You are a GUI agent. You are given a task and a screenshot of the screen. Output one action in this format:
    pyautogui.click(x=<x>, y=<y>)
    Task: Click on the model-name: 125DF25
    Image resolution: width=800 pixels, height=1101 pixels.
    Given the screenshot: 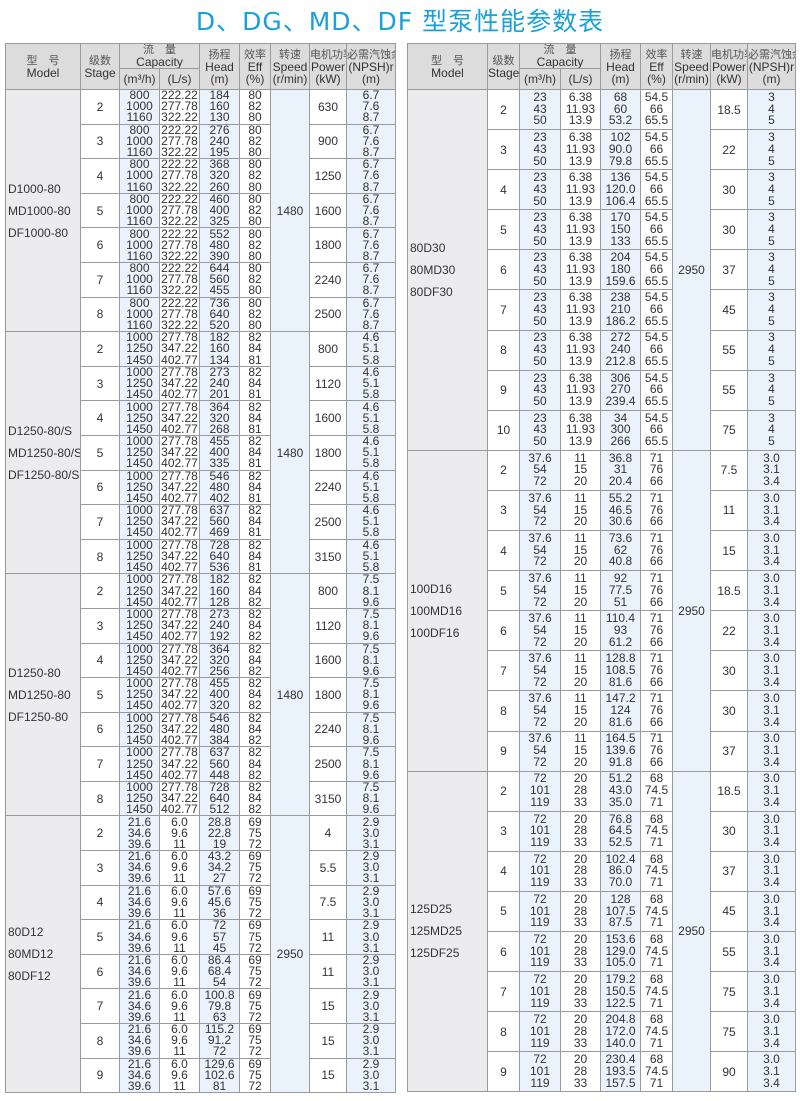 What is the action you would take?
    pyautogui.click(x=435, y=953)
    